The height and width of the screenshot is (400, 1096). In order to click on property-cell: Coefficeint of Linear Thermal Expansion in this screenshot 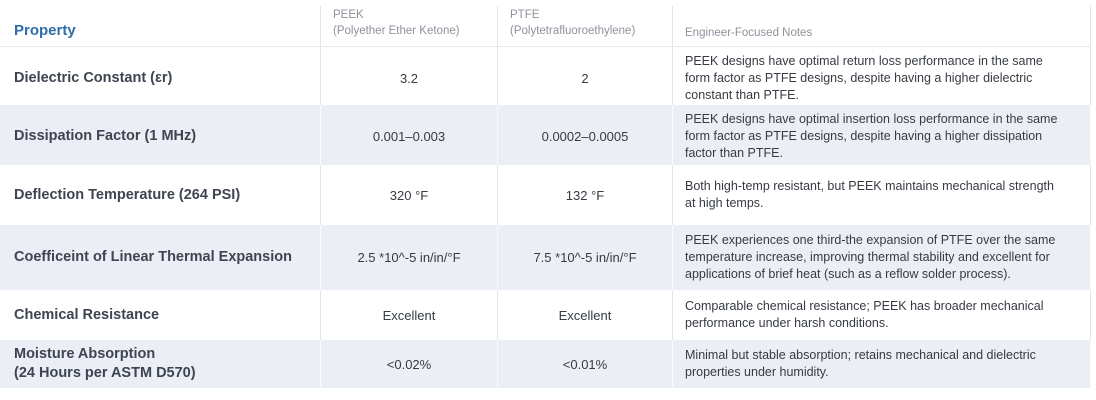, I will do `click(160, 257)`.